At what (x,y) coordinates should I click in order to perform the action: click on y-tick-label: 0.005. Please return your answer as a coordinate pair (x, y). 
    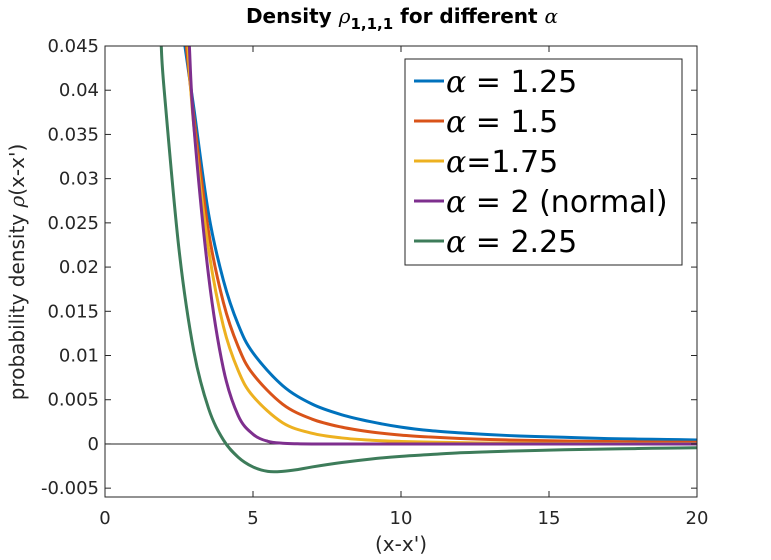
    Looking at the image, I should click on (73, 400).